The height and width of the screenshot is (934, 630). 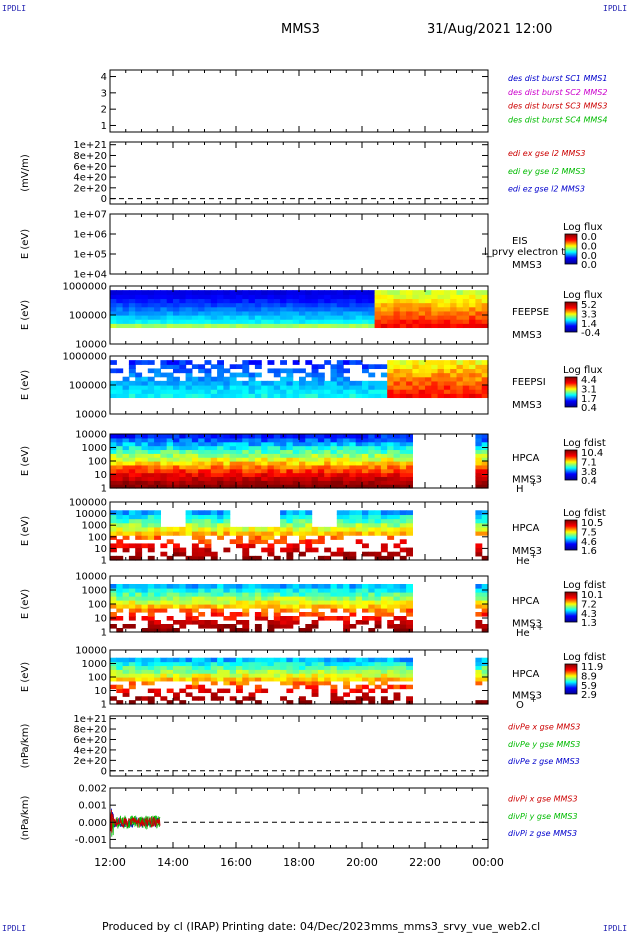 I want to click on colorbar-value: 4.3, so click(x=589, y=614).